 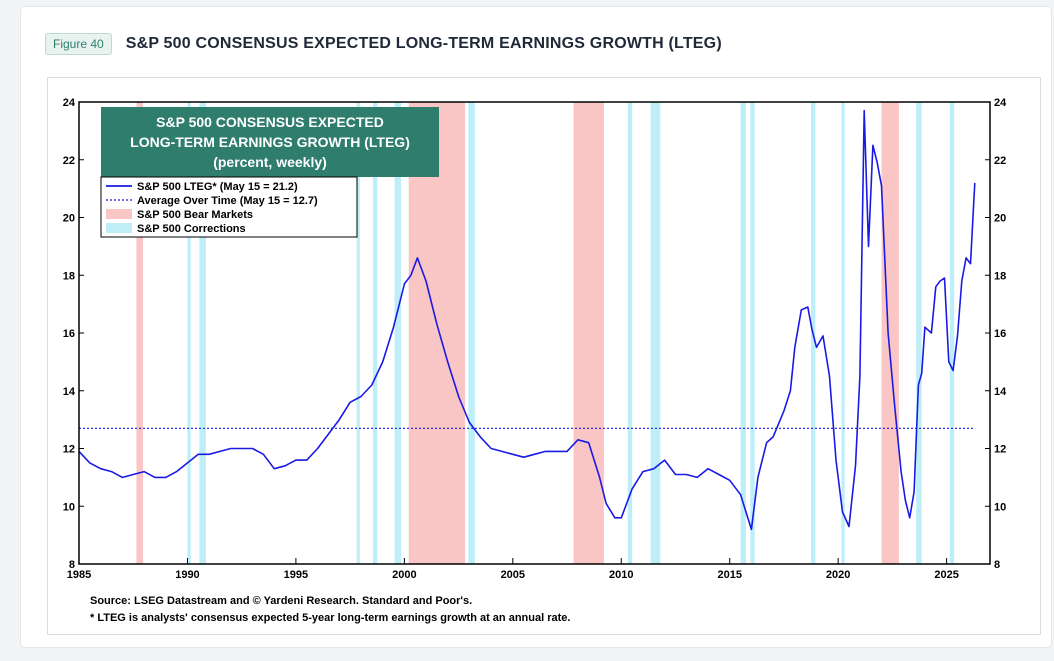 I want to click on y-tick-label-right: 14, so click(x=1000, y=392).